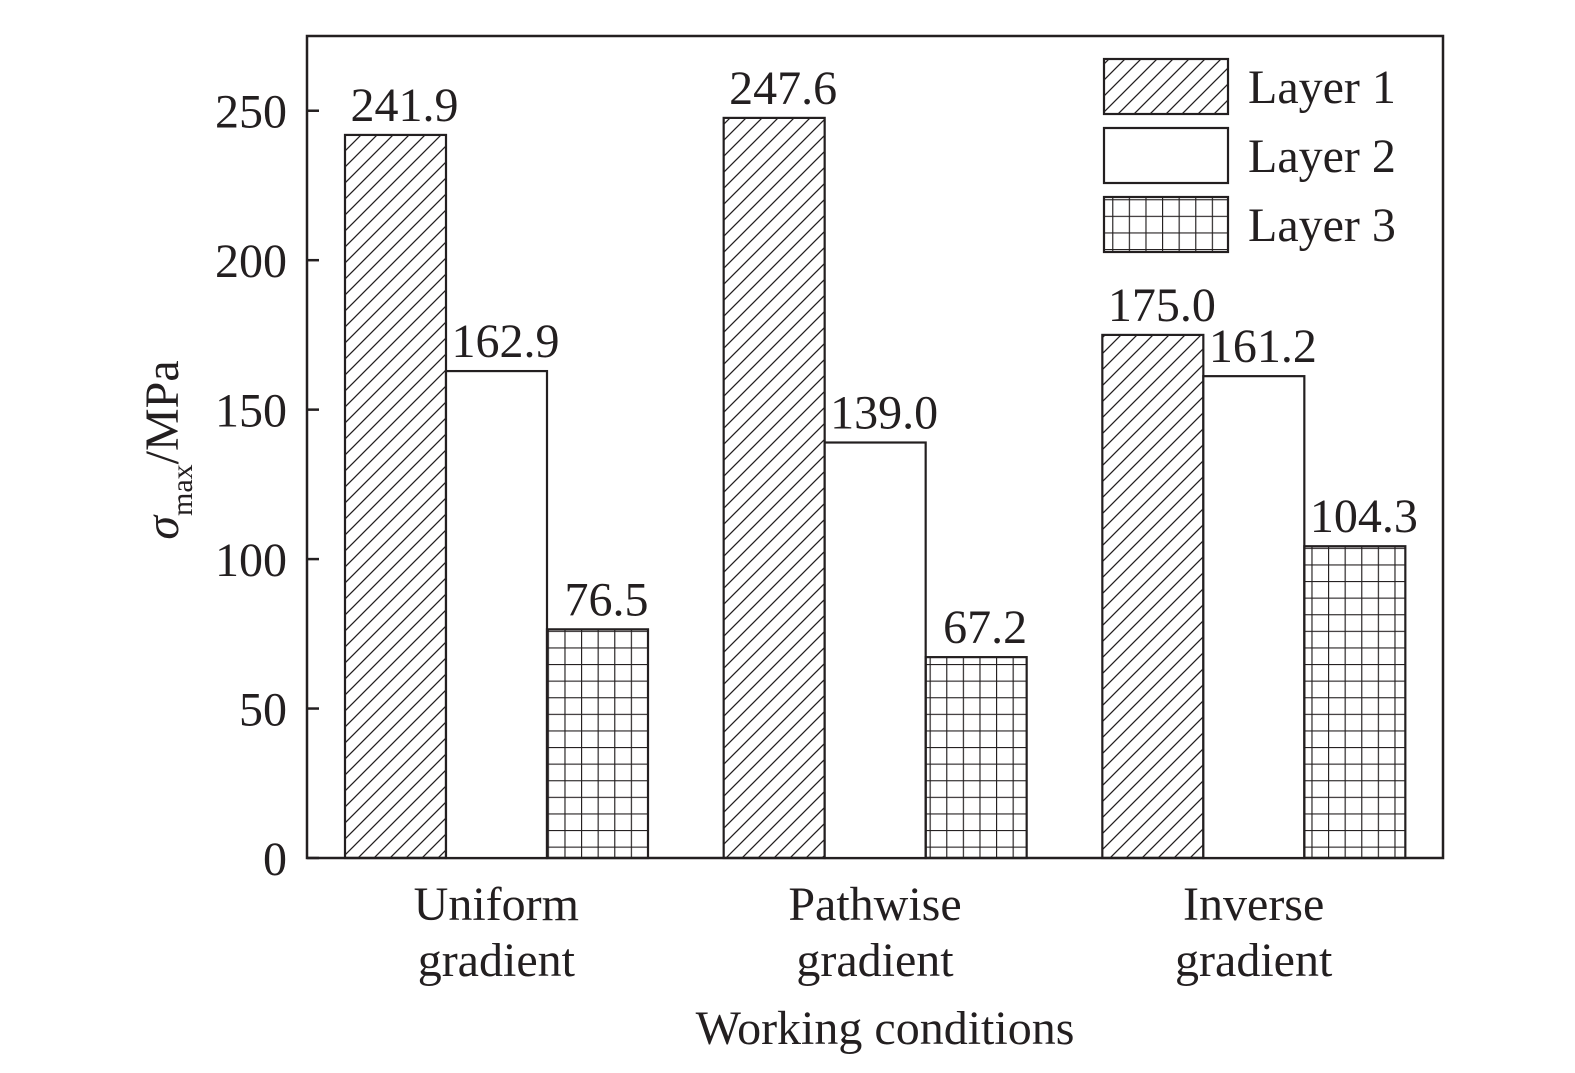  What do you see at coordinates (1253, 904) in the screenshot?
I see `x-tick-label: Inverse` at bounding box center [1253, 904].